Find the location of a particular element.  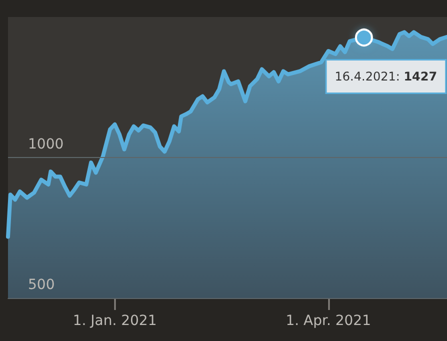

annotation: 16.4.2021: 1427 is located at coordinates (386, 77).